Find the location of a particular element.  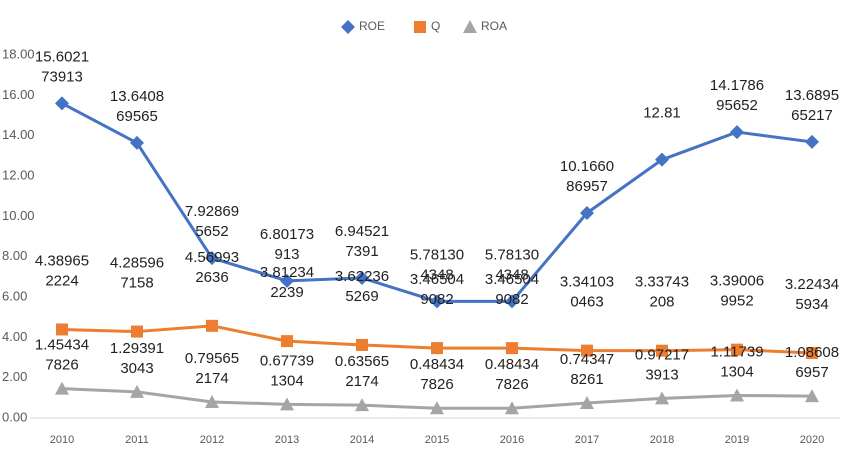

x-tick-label: 2019 is located at coordinates (737, 440).